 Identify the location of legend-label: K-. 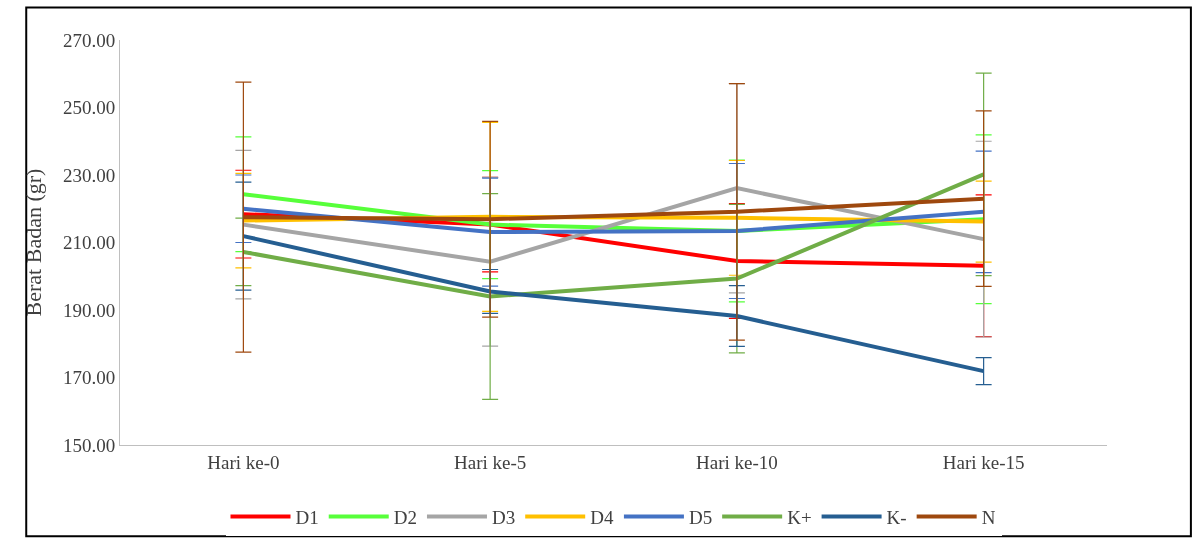
(896, 517).